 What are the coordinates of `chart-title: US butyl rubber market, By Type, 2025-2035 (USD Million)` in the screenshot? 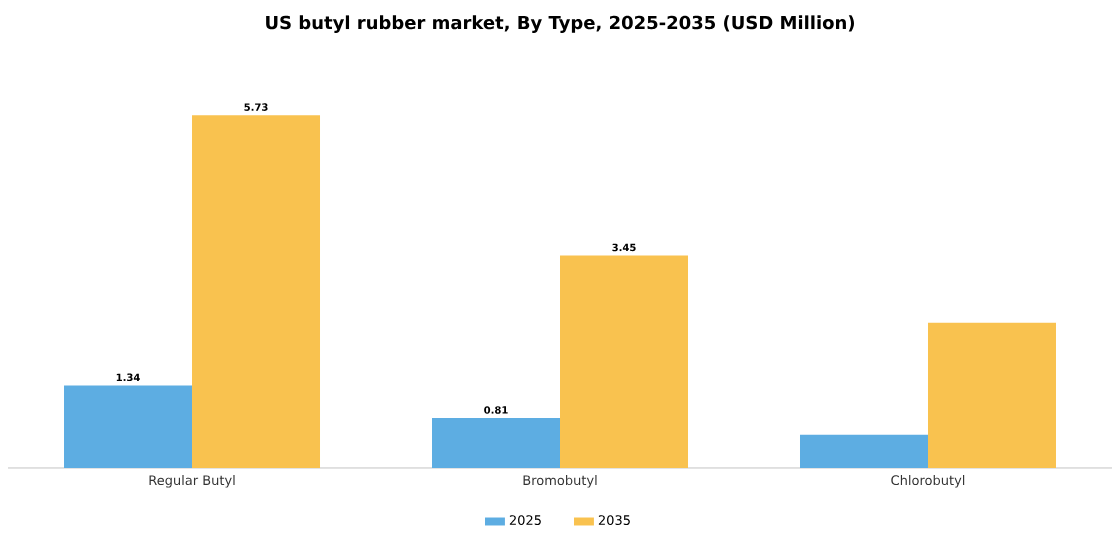 It's located at (560, 24).